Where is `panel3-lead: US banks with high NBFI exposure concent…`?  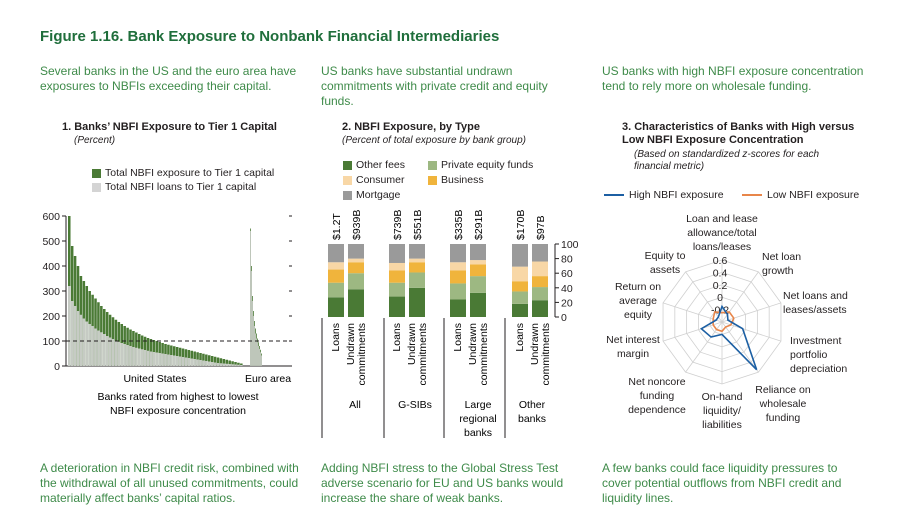 panel3-lead: US banks with high NBFI exposure concent… is located at coordinates (733, 78).